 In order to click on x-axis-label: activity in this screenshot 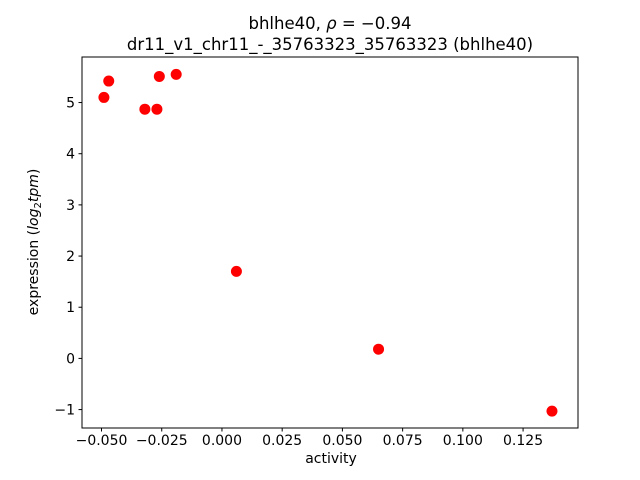, I will do `click(331, 459)`.